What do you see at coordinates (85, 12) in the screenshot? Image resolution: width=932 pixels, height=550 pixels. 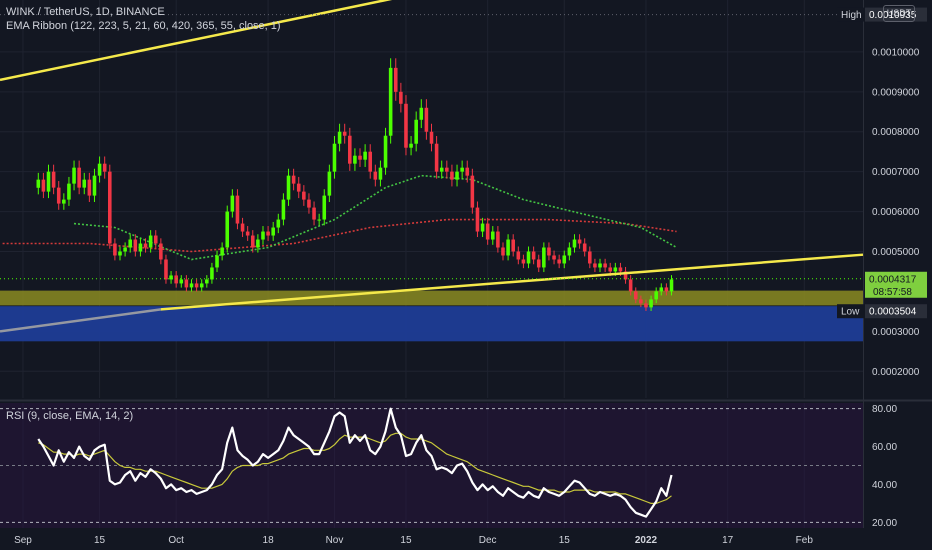 I see `chart-title: WINK / TetherUS, 1D, BINANCE` at bounding box center [85, 12].